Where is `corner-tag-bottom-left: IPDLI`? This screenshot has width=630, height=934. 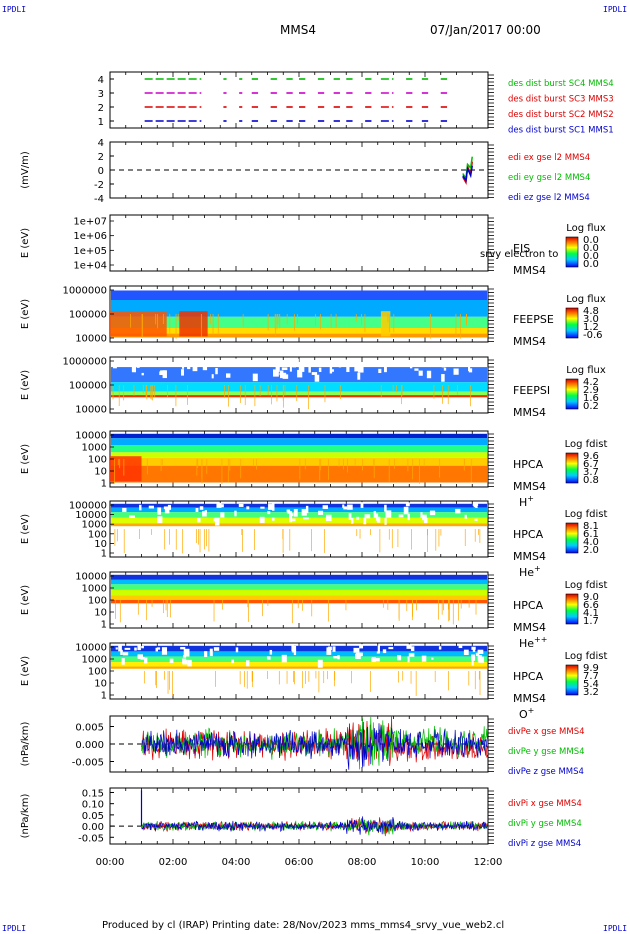
corner-tag-bottom-left: IPDLI is located at coordinates (14, 928).